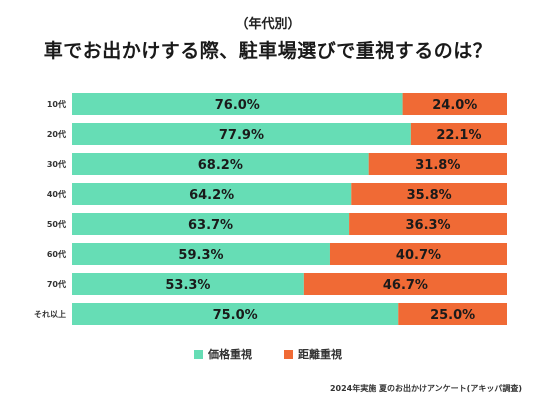 The height and width of the screenshot is (402, 536). I want to click on category-label: 30代, so click(56, 164).